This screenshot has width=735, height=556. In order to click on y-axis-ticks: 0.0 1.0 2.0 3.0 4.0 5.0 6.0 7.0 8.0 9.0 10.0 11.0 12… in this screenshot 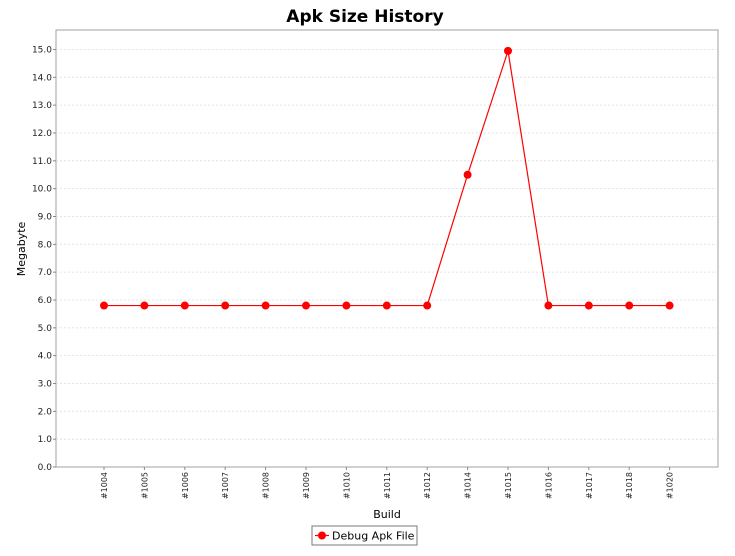, I will do `click(44, 259)`.